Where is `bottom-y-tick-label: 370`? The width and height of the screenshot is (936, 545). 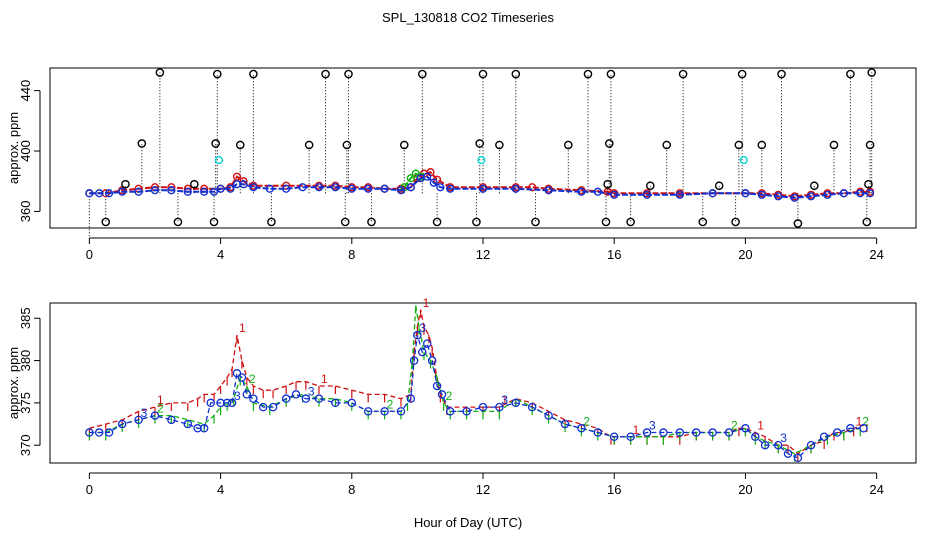 bottom-y-tick-label: 370 is located at coordinates (25, 445).